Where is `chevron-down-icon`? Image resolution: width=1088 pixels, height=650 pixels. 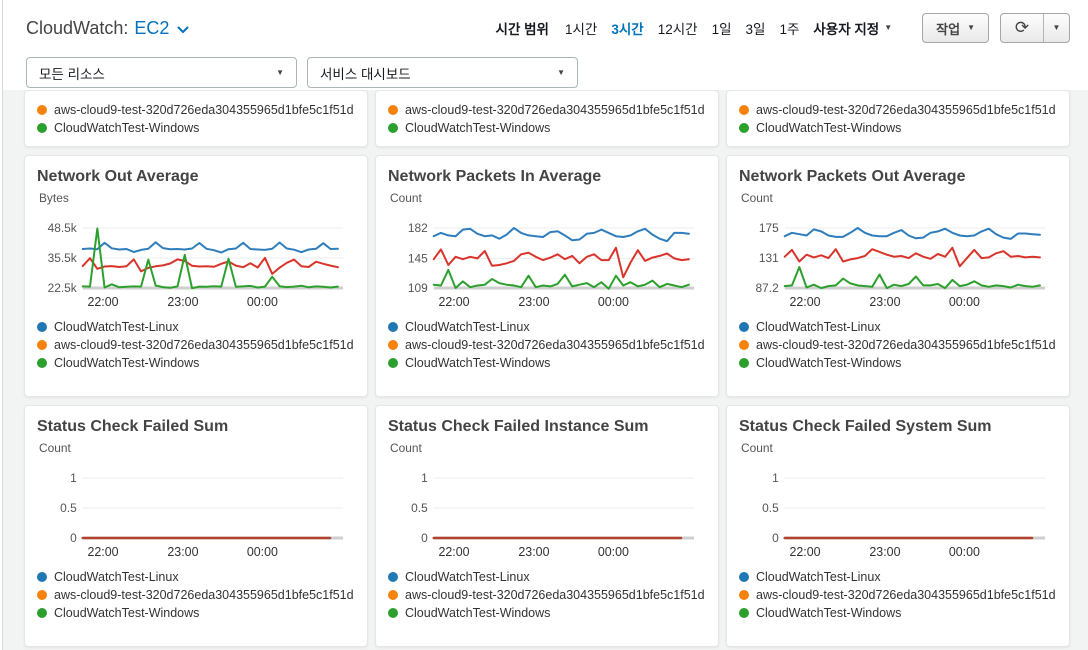 chevron-down-icon is located at coordinates (183, 30).